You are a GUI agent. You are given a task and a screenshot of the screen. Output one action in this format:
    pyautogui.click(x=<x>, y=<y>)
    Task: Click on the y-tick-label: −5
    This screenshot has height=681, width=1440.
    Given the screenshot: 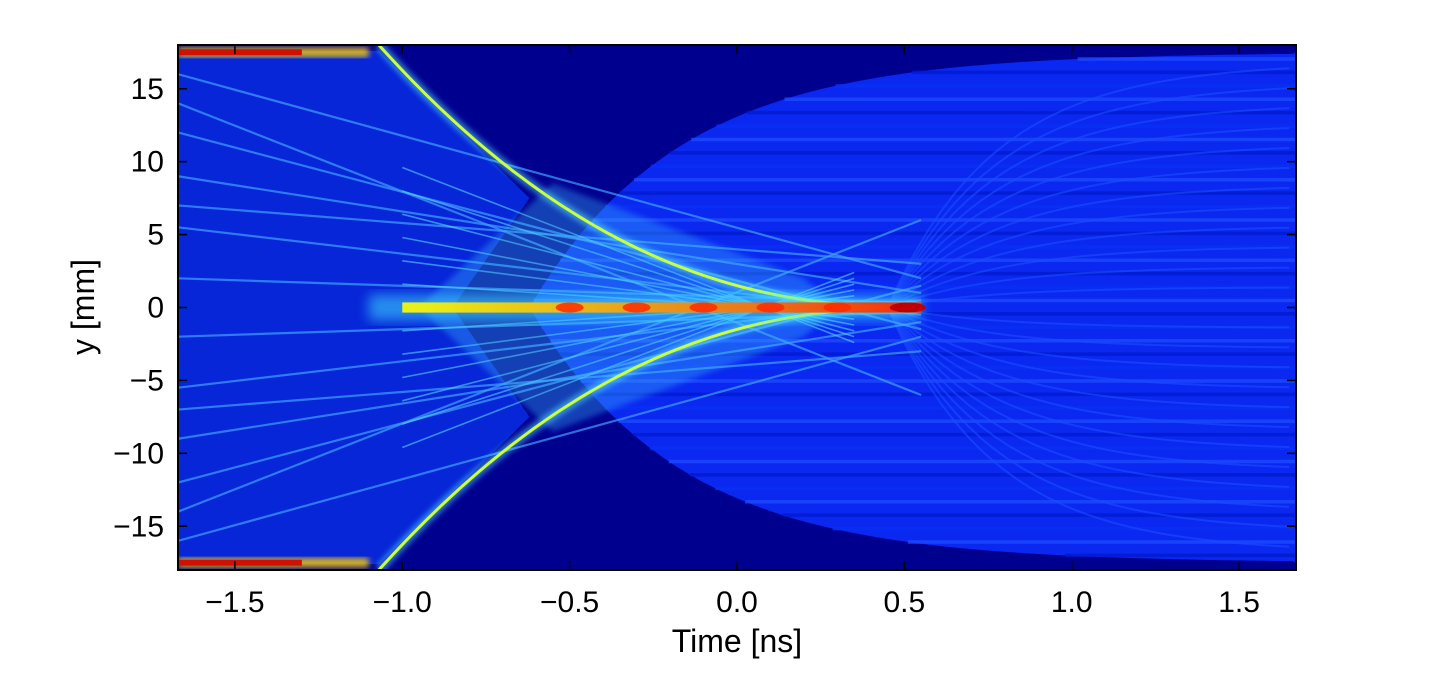 What is the action you would take?
    pyautogui.click(x=147, y=380)
    